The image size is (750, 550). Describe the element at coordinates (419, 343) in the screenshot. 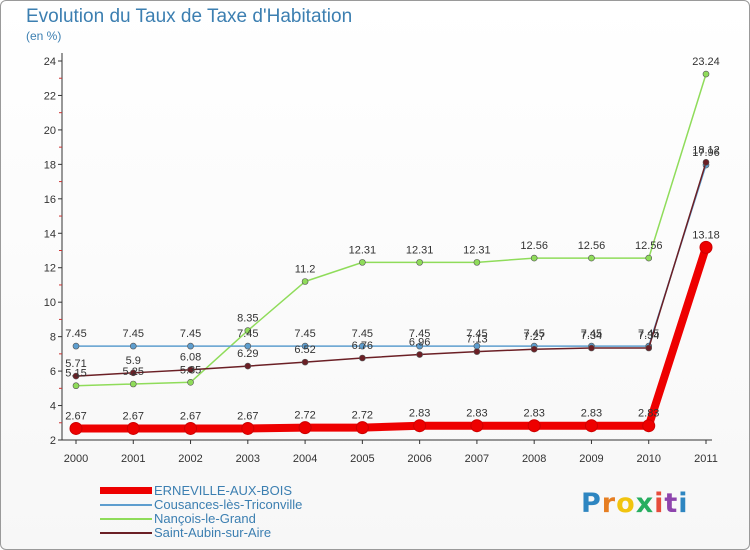

I see `data-label: 6.96` at that location.